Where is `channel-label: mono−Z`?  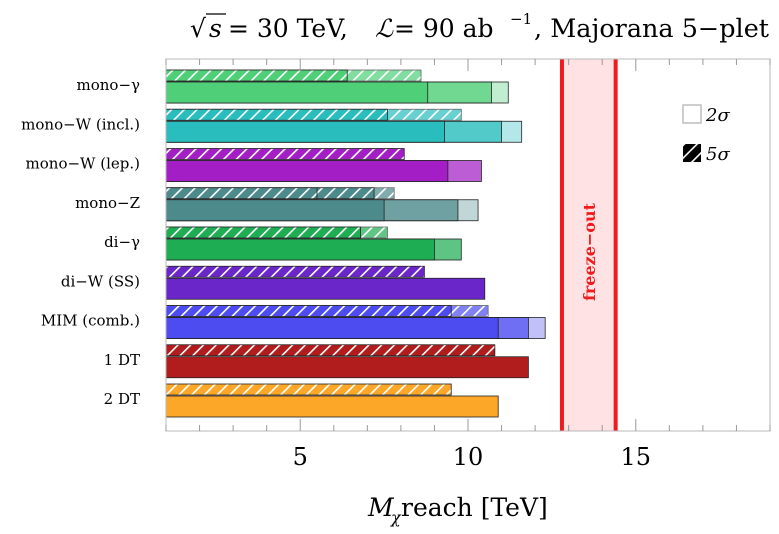
channel-label: mono−Z is located at coordinates (107, 203).